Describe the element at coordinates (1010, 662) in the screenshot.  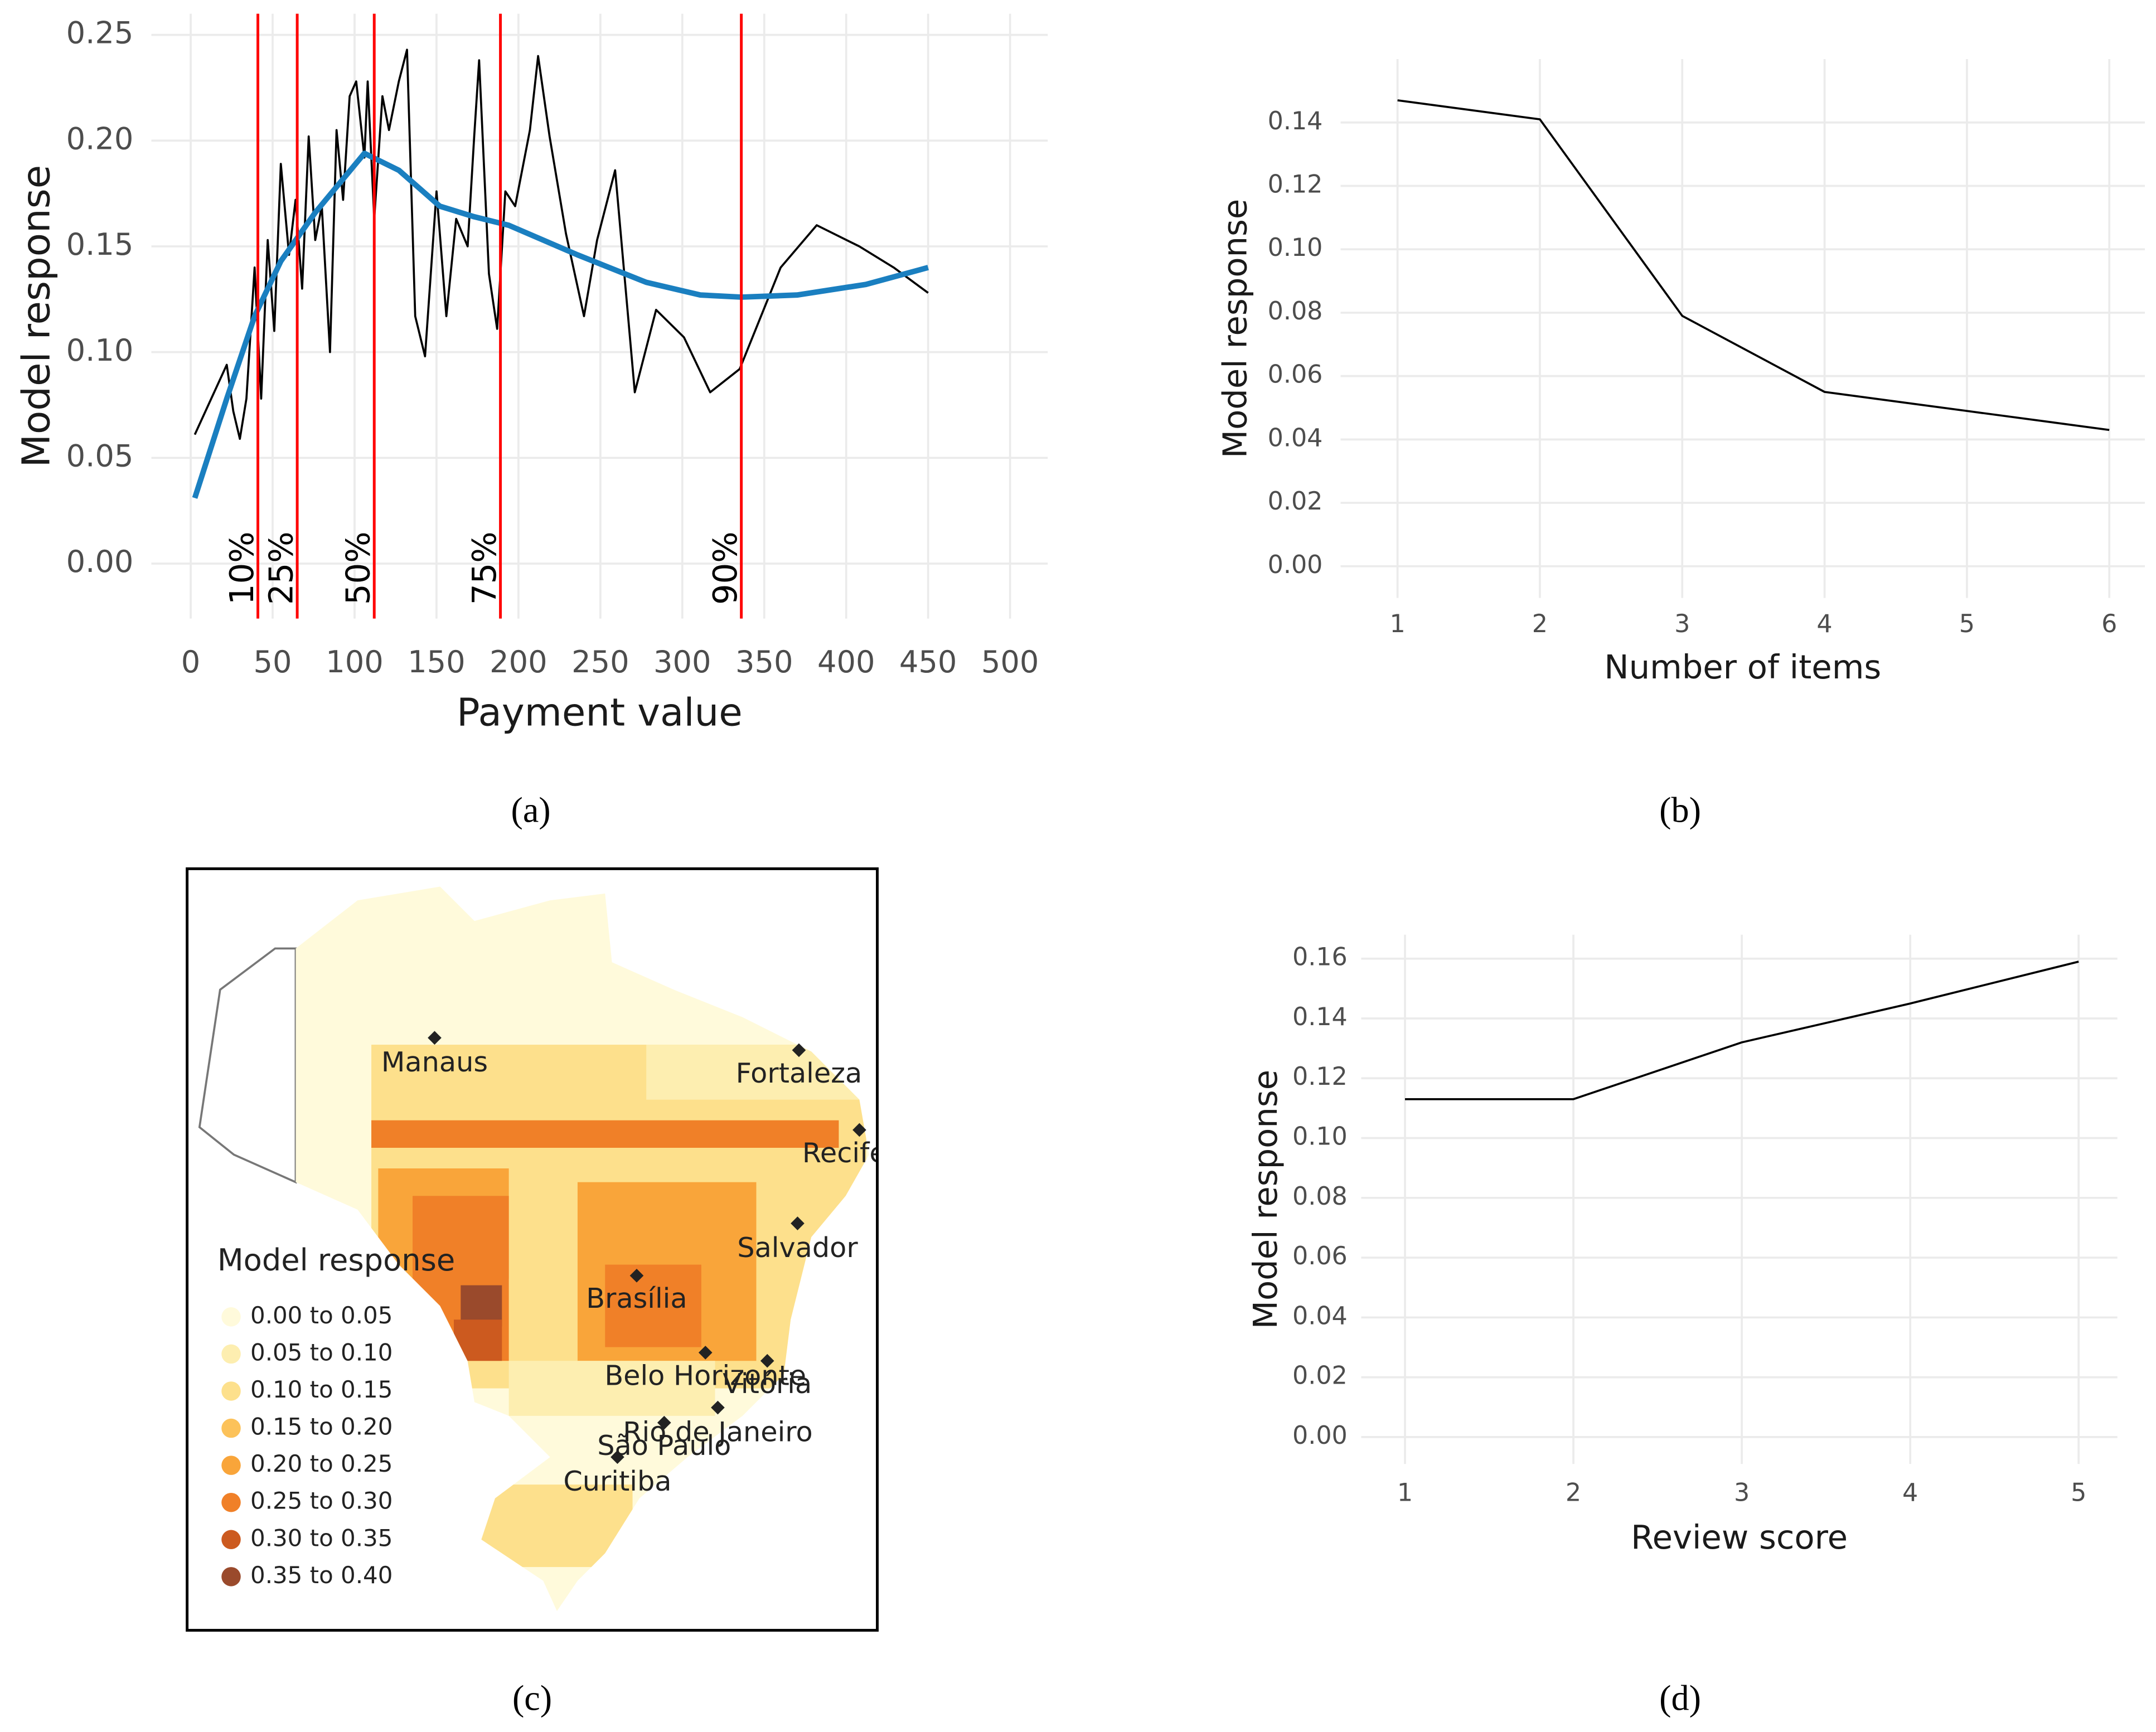
I see `x-tick-label: 500` at that location.